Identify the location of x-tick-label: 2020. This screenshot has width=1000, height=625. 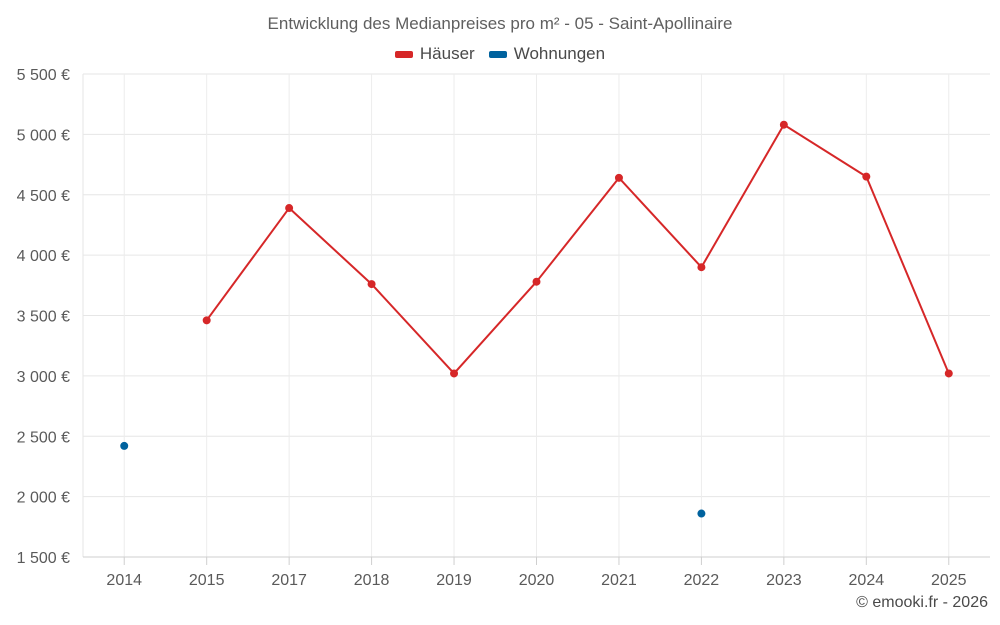
(537, 580).